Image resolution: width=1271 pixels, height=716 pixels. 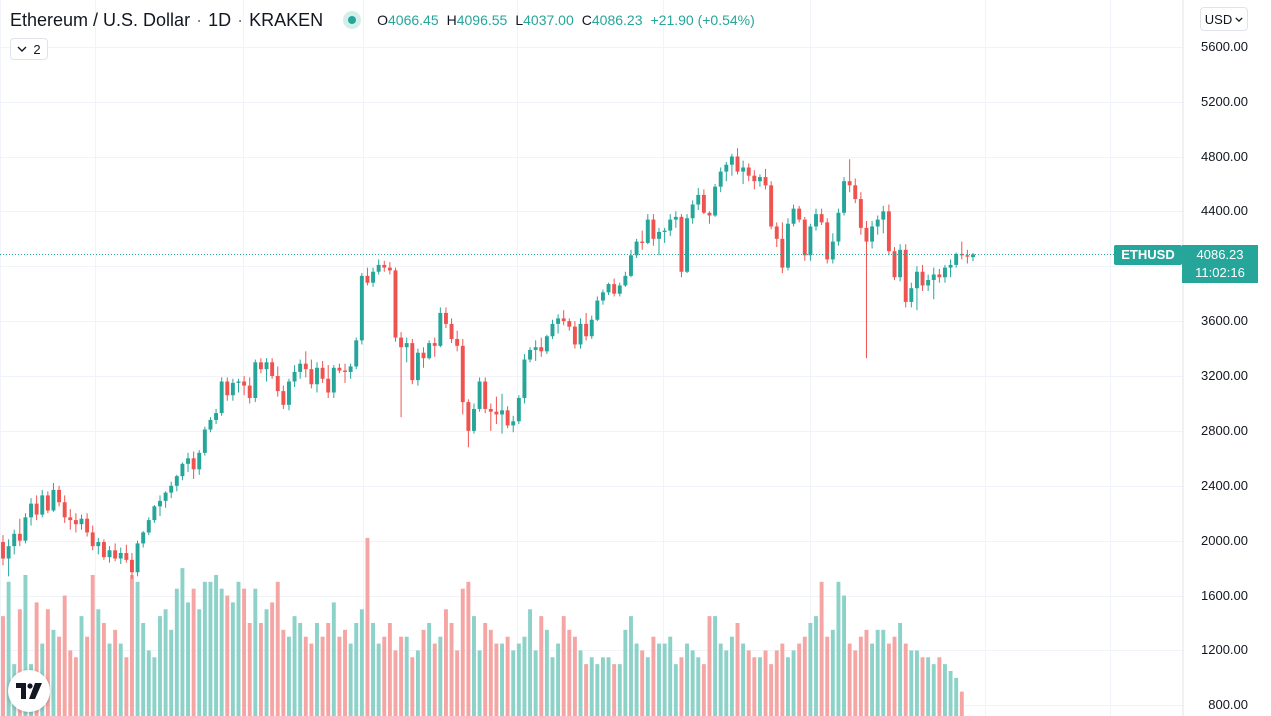 I want to click on tradingview-logo-icon, so click(x=29, y=691).